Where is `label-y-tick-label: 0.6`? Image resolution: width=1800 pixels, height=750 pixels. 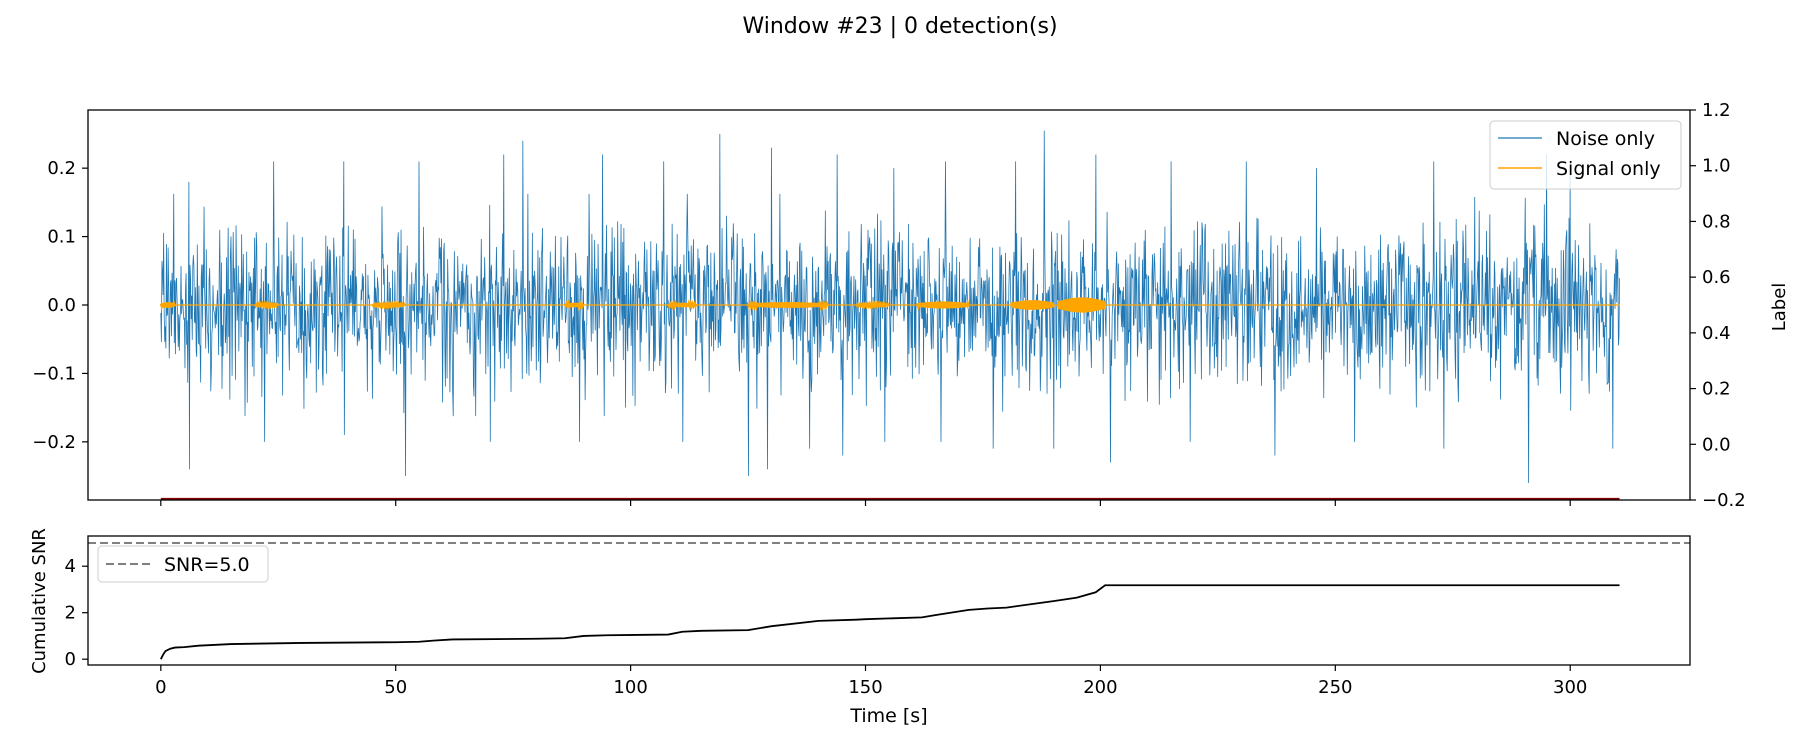
label-y-tick-label: 0.6 is located at coordinates (1716, 277).